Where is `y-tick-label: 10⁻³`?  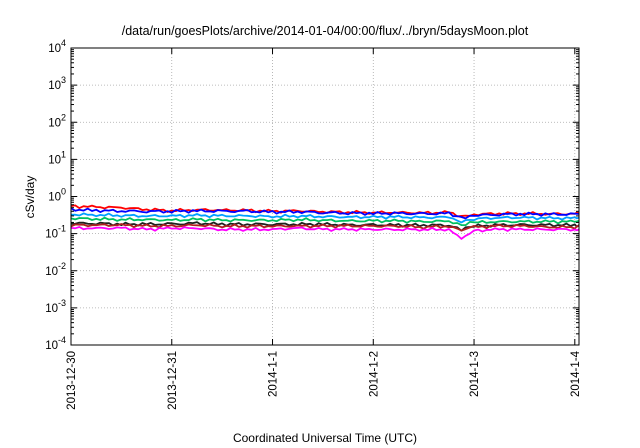 y-tick-label: 10⁻³ is located at coordinates (55, 306).